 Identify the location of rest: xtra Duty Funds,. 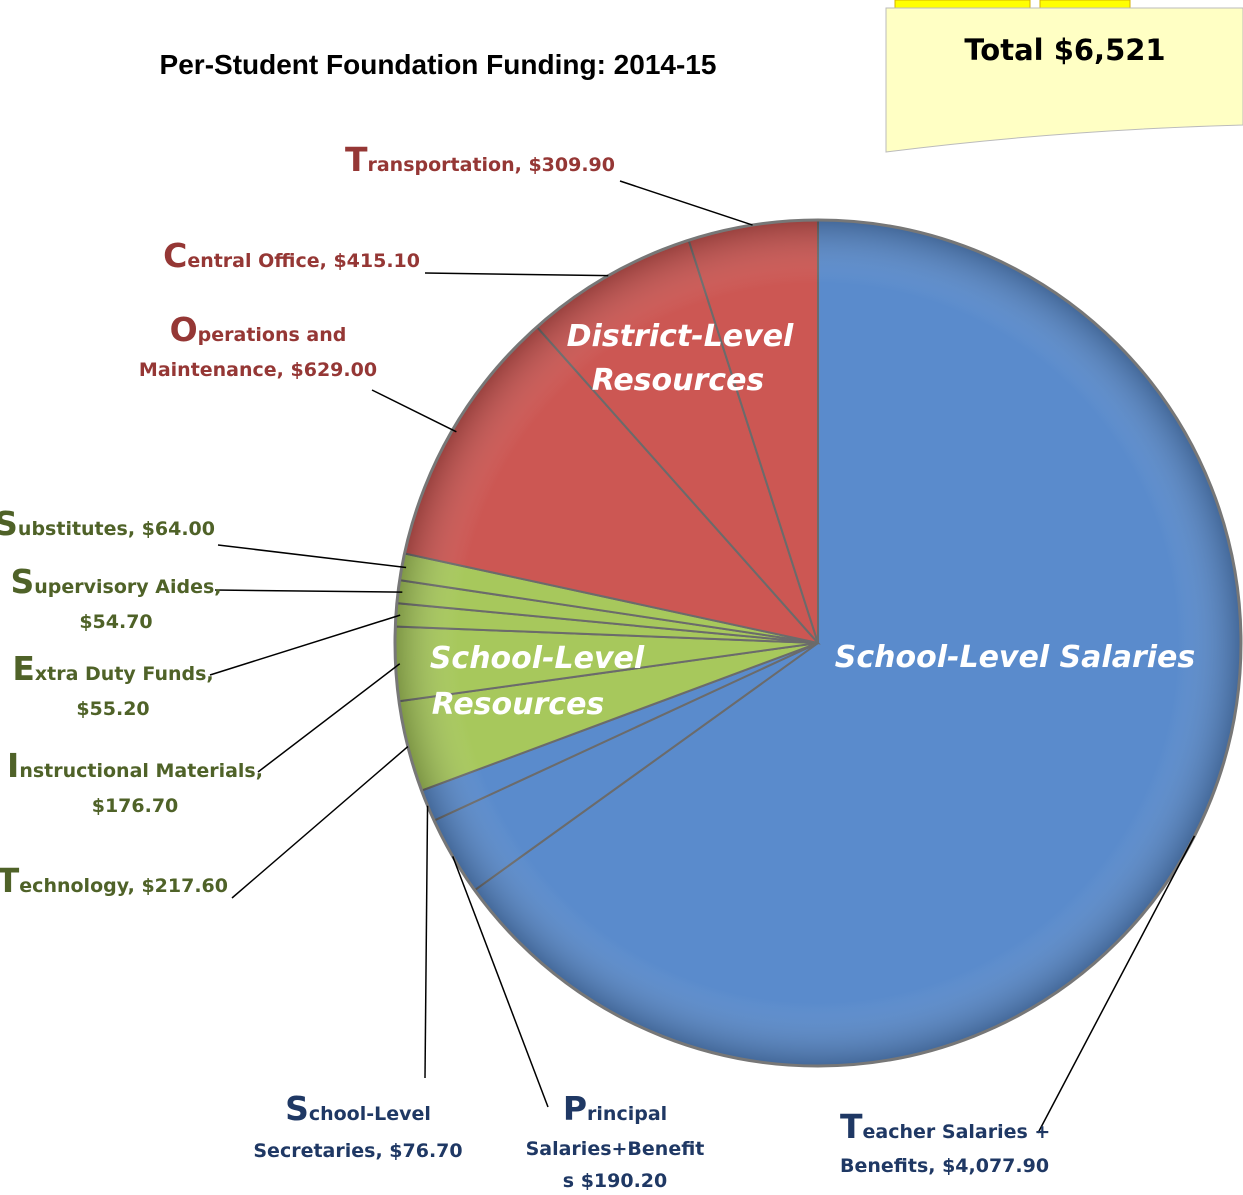
(124, 674).